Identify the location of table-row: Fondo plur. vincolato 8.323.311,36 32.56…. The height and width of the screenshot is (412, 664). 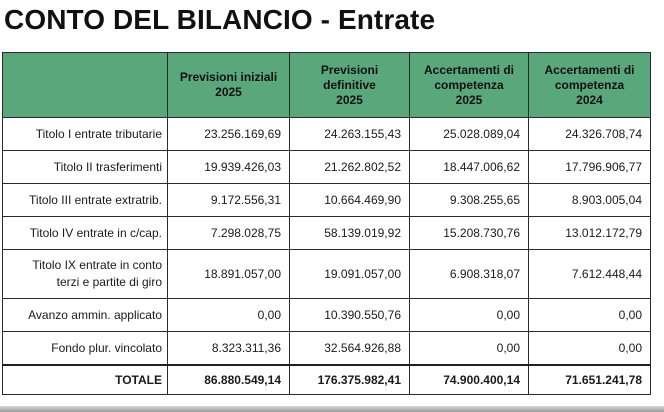
(326, 348).